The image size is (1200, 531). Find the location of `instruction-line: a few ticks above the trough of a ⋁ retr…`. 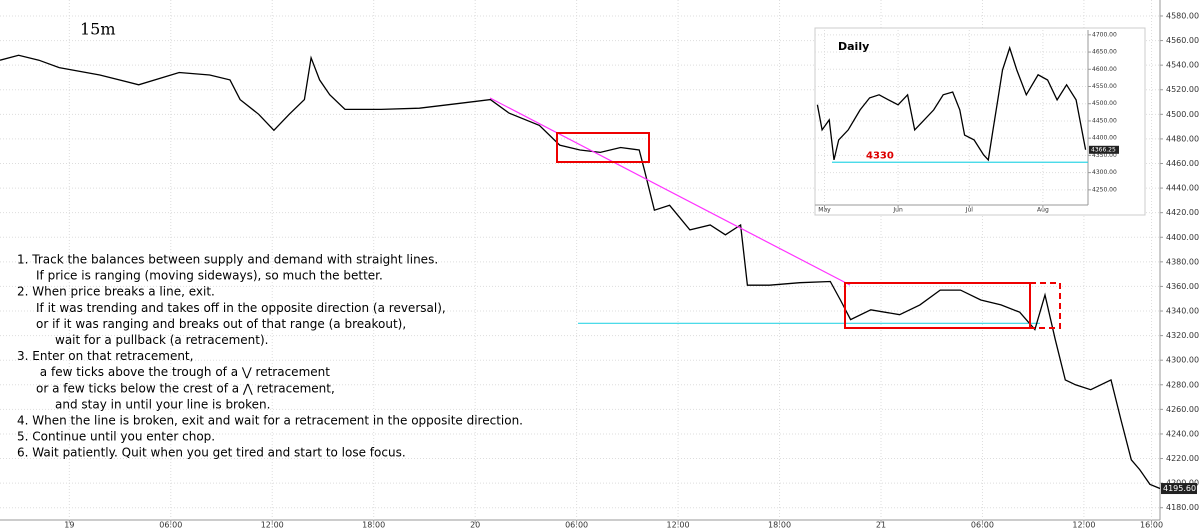

instruction-line: a few ticks above the trough of a ⋁ retr… is located at coordinates (185, 372).